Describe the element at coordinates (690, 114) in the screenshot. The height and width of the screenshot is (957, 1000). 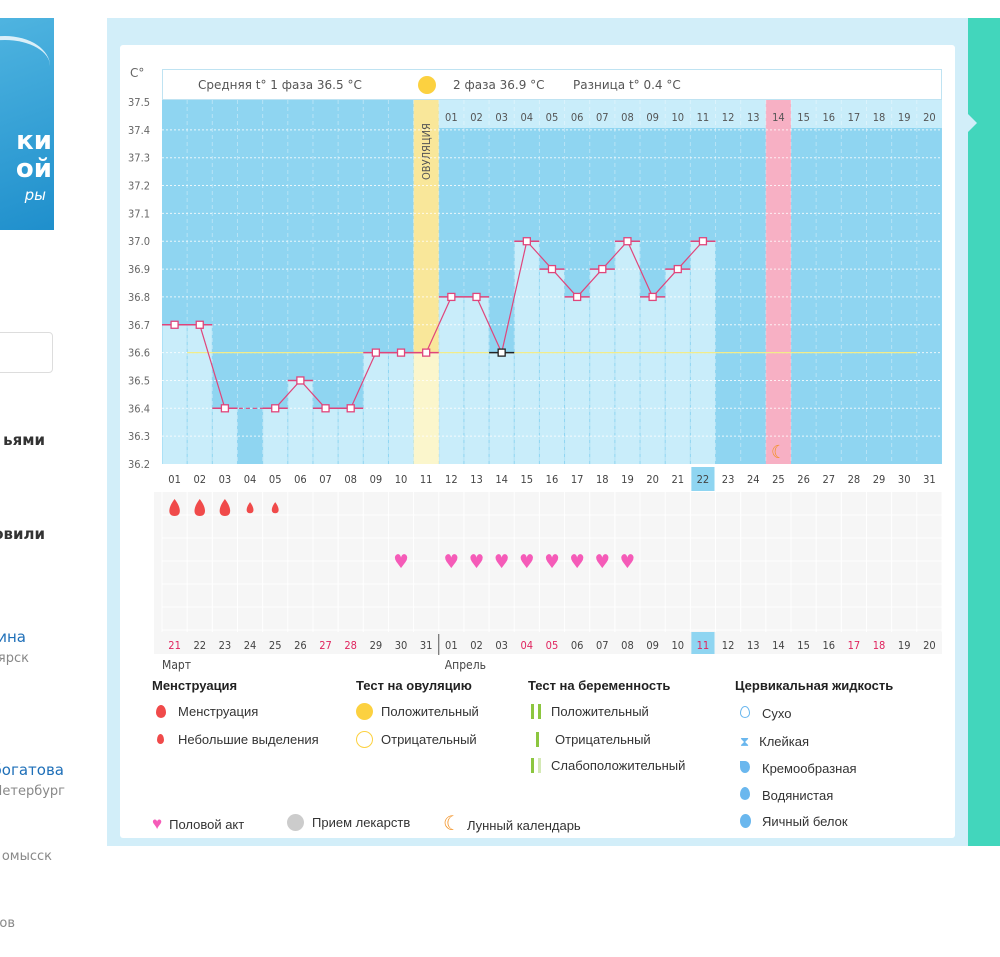
I see `cycle-day-row` at that location.